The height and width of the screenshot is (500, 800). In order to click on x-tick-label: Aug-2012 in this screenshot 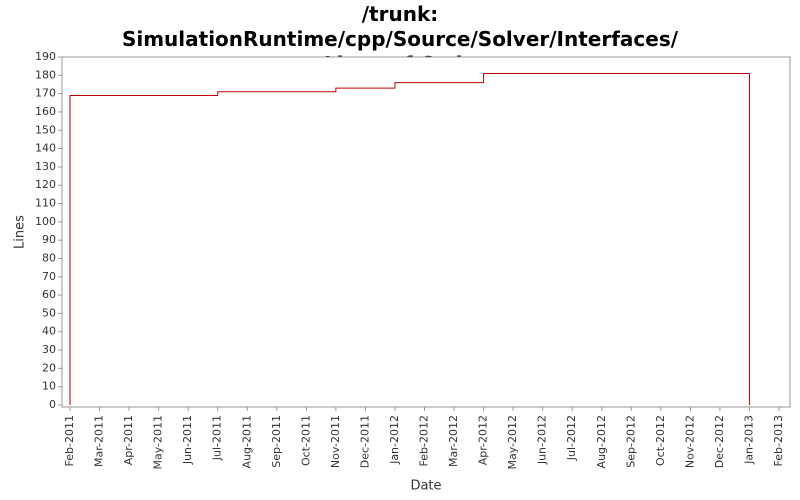, I will do `click(601, 441)`.